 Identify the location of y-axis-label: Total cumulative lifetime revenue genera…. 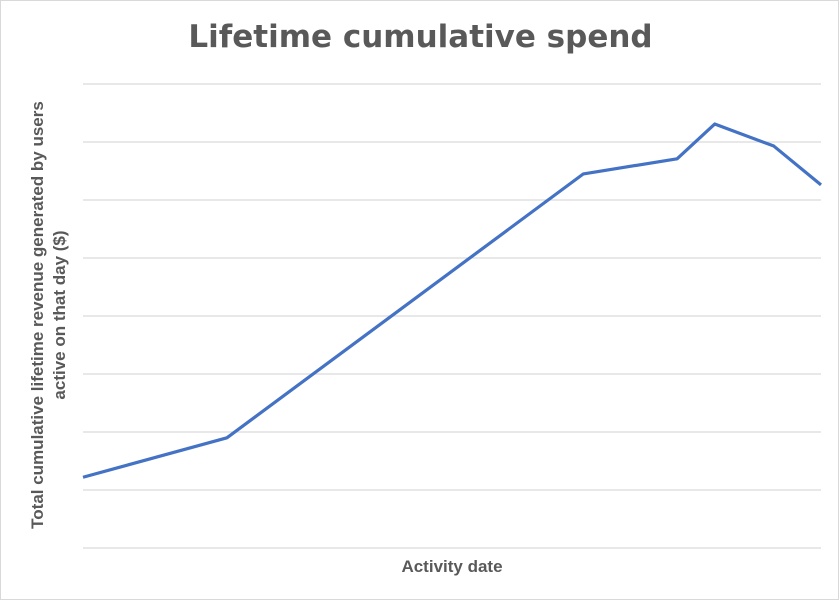
(48, 315).